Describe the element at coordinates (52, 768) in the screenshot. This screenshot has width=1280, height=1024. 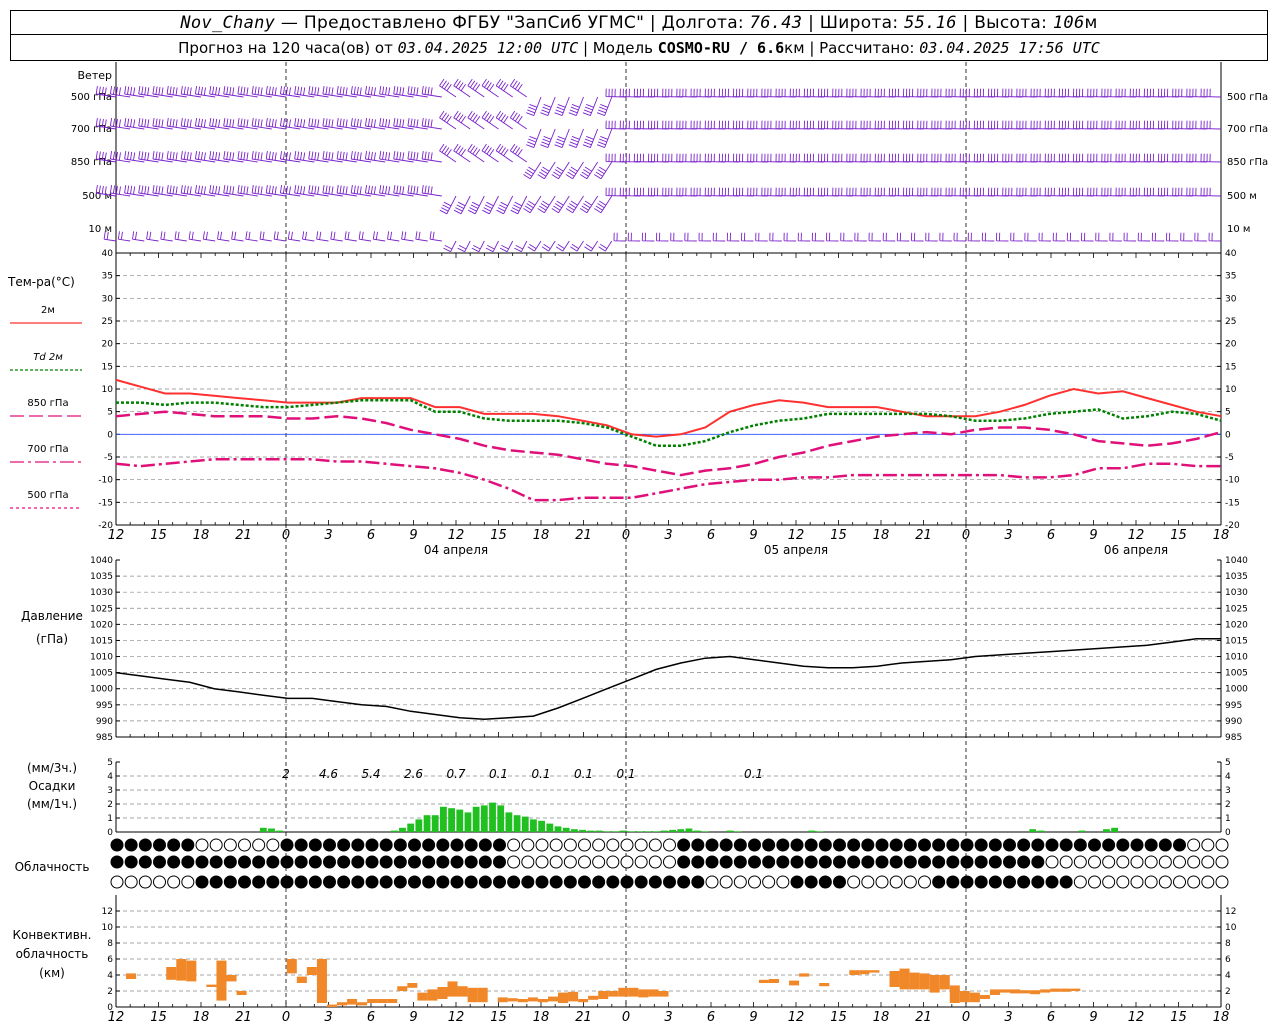
I see `precip-unit-3h: (мм/3ч.)` at that location.